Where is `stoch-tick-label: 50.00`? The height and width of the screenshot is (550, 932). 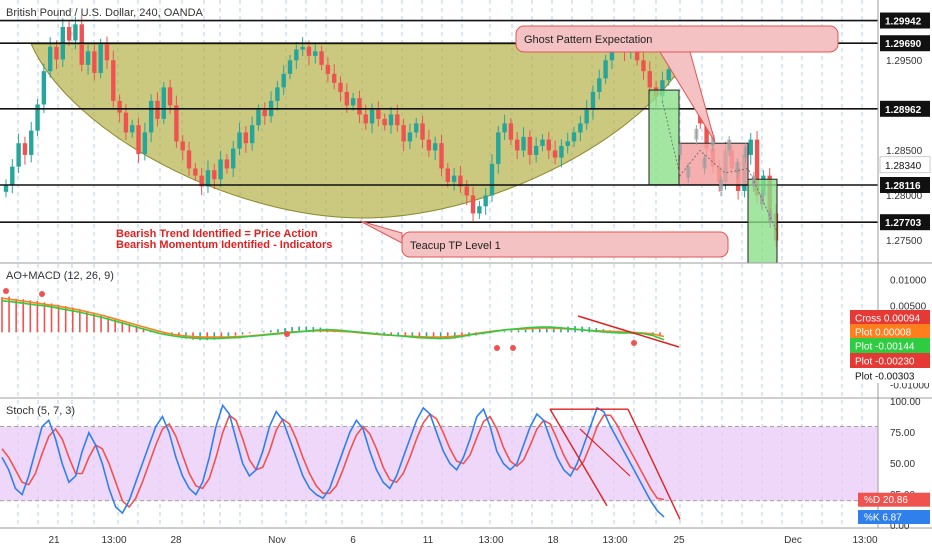
stoch-tick-label: 50.00 is located at coordinates (902, 464).